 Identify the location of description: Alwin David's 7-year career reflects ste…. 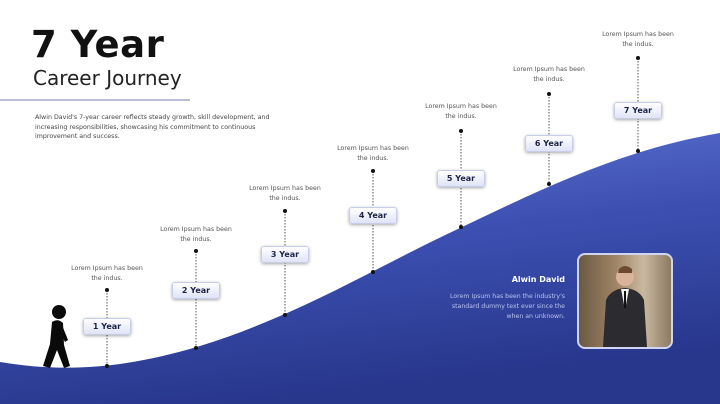
(152, 127).